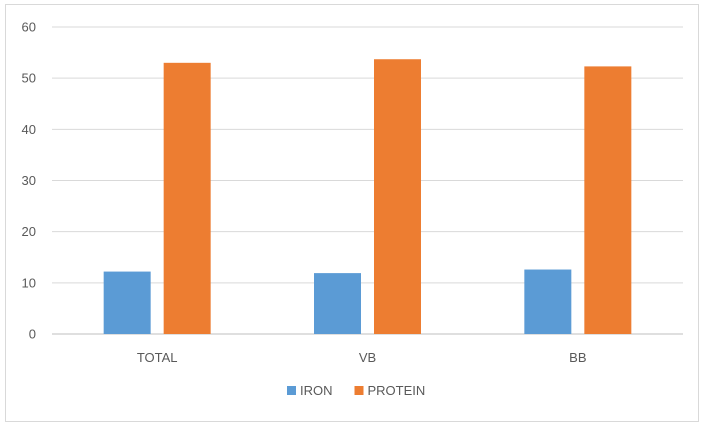 This screenshot has width=706, height=430. Describe the element at coordinates (291, 390) in the screenshot. I see `legend-swatch-iron` at that location.